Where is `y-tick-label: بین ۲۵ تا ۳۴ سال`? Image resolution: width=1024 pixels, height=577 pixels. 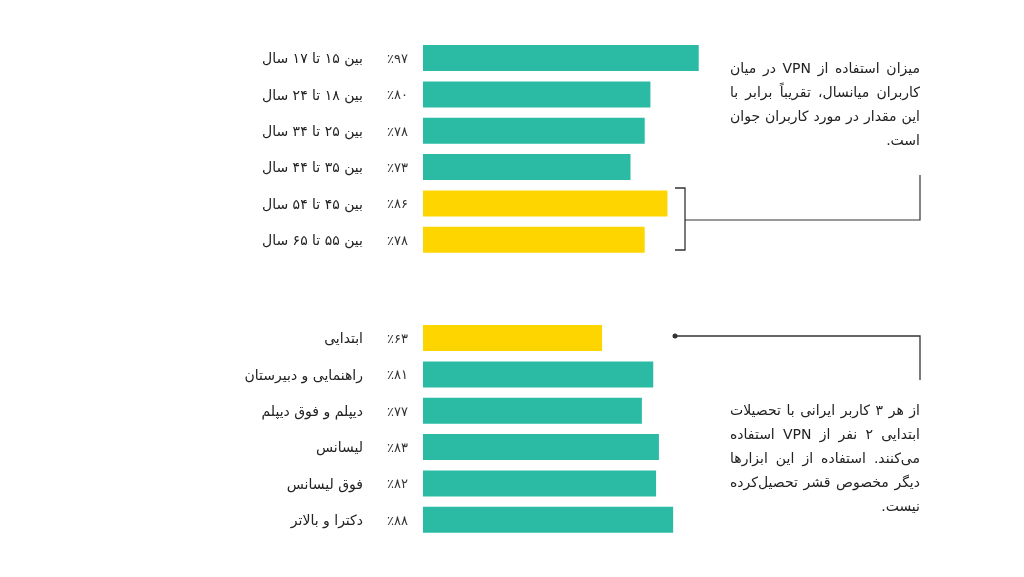 y-tick-label: بین ۲۵ تا ۳۴ سال is located at coordinates (312, 131).